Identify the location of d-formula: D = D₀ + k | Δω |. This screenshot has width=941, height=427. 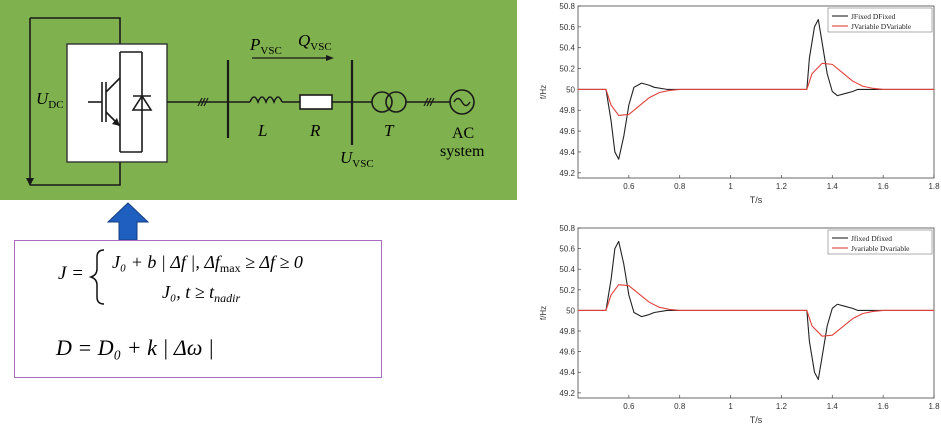
(134, 347).